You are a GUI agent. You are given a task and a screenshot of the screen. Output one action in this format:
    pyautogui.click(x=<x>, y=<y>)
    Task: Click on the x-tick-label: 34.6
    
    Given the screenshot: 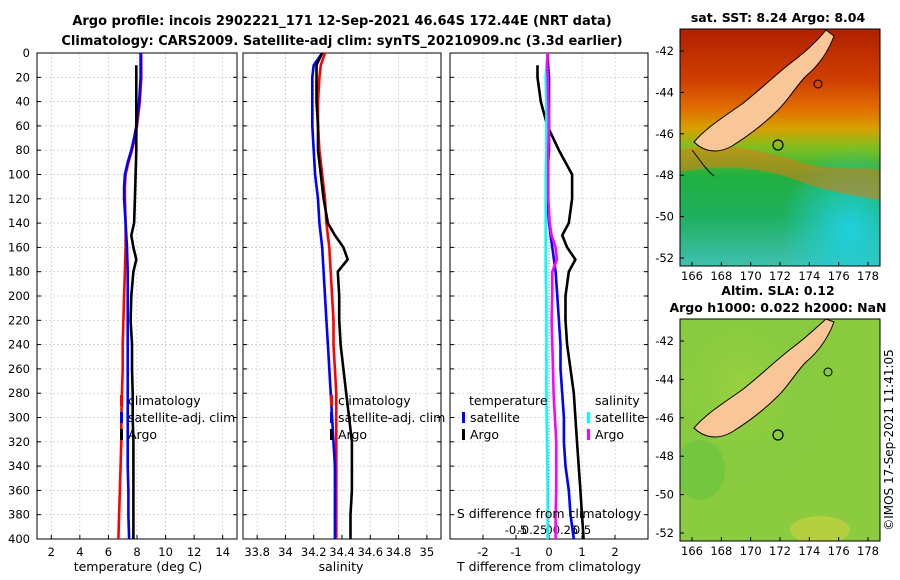 What is the action you would take?
    pyautogui.click(x=370, y=552)
    